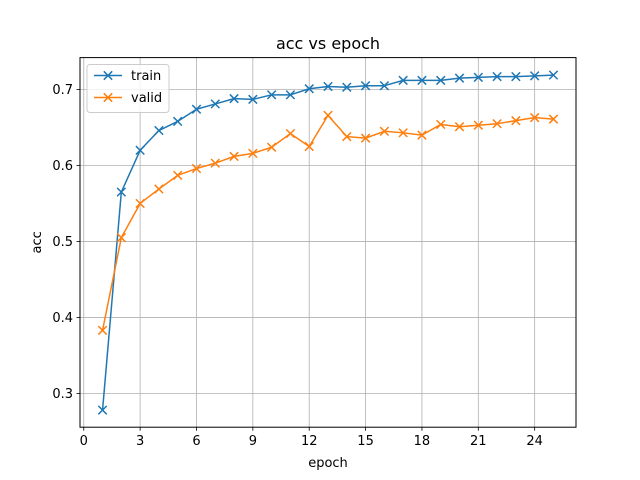  What do you see at coordinates (146, 98) in the screenshot?
I see `legend-label: valid` at bounding box center [146, 98].